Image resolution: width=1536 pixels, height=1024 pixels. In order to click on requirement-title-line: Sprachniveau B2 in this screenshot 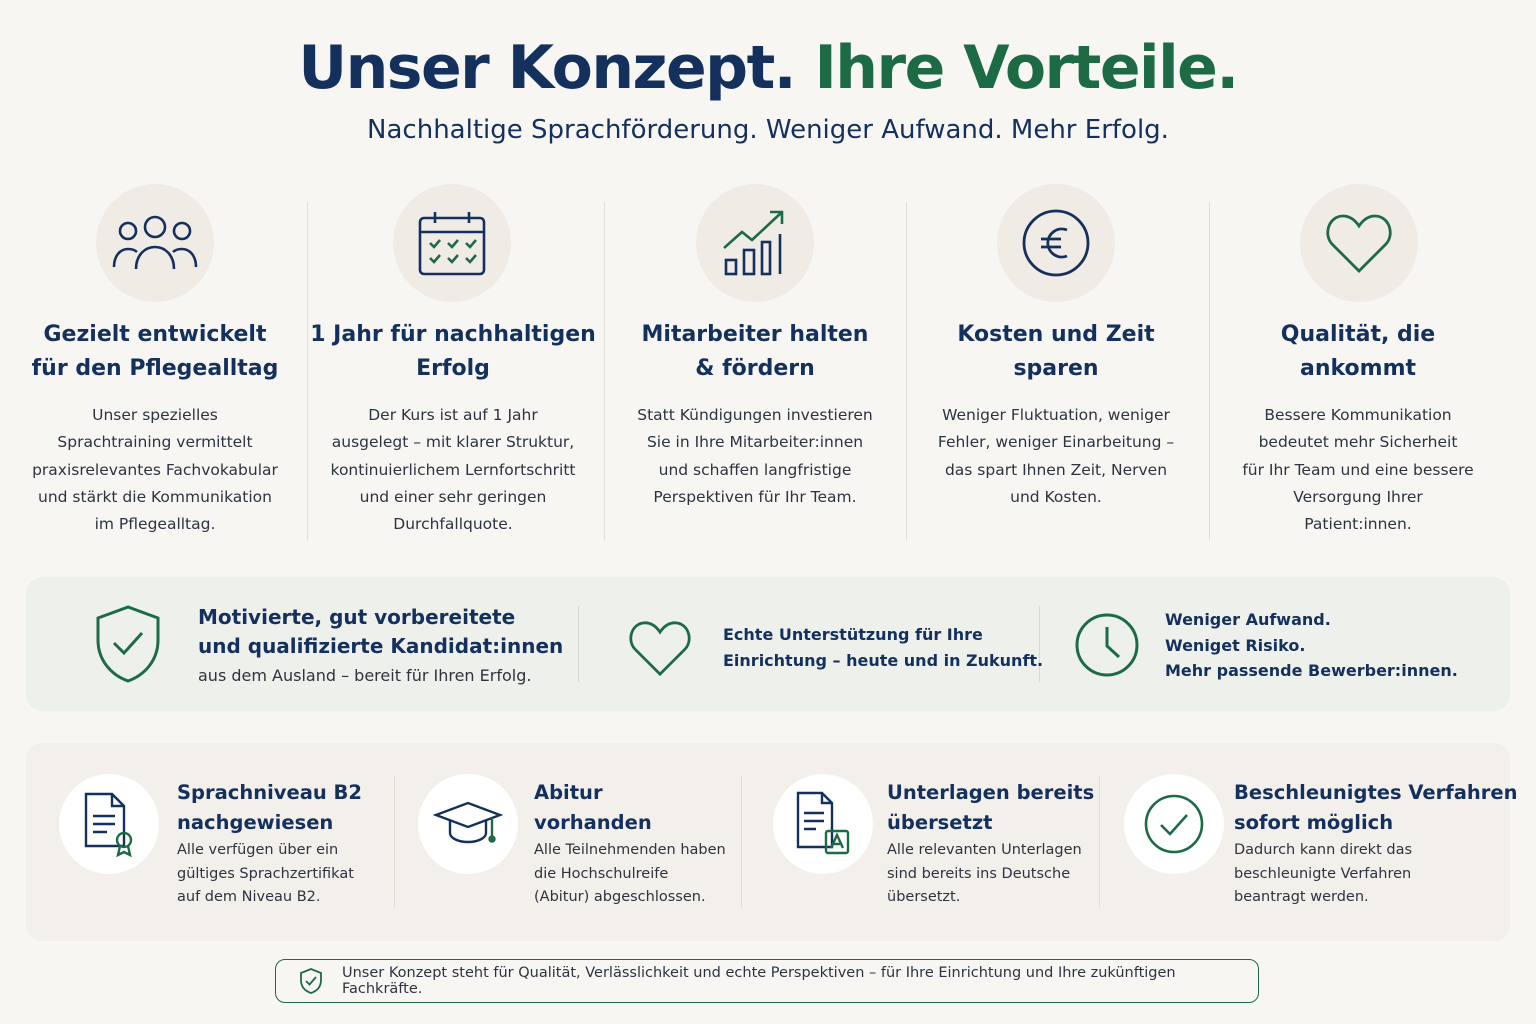, I will do `click(269, 792)`.